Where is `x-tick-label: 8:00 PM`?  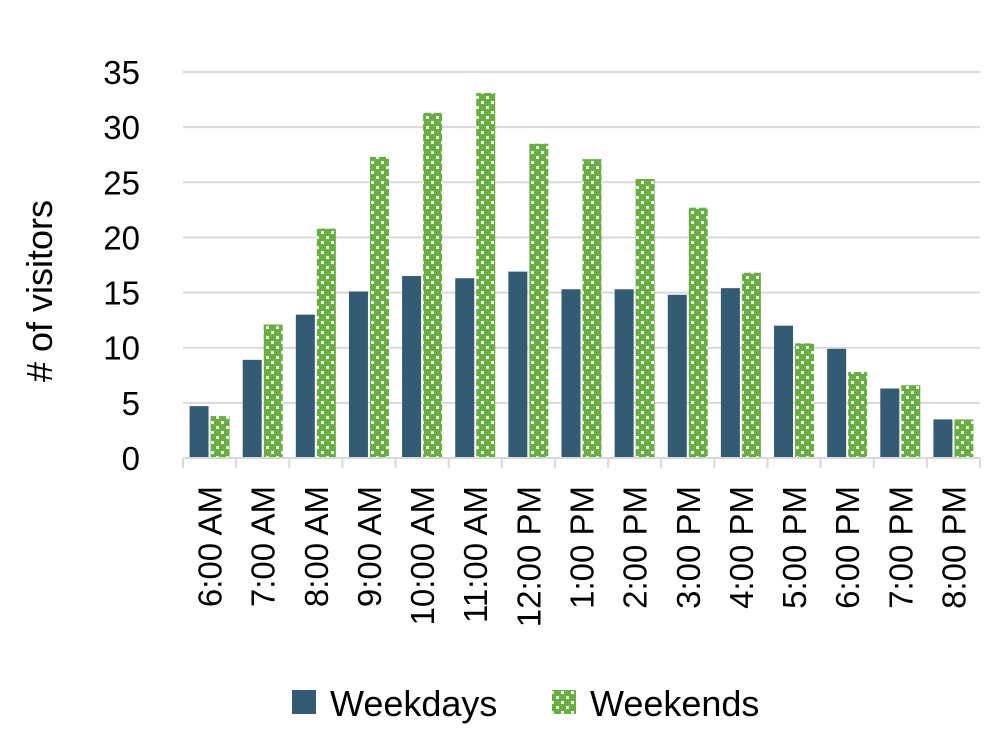 x-tick-label: 8:00 PM is located at coordinates (953, 547).